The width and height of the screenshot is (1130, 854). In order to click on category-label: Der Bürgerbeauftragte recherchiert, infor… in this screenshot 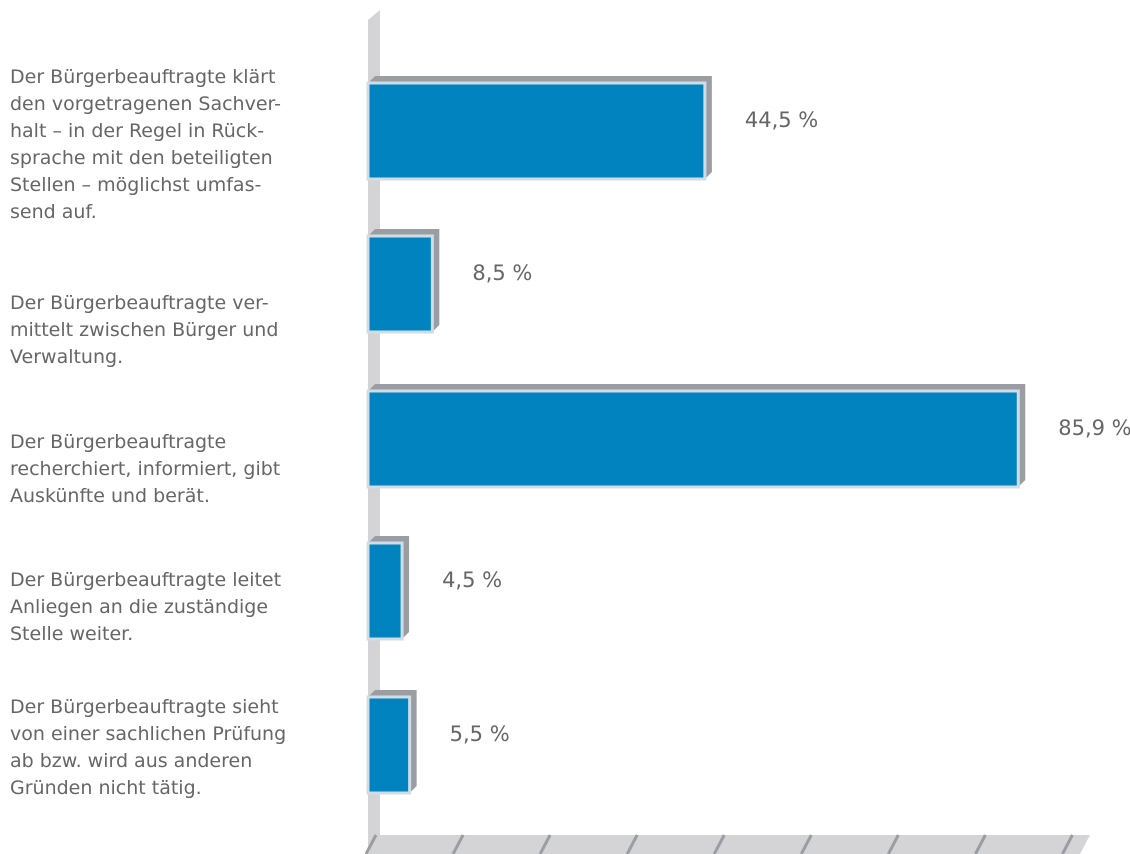, I will do `click(145, 469)`.